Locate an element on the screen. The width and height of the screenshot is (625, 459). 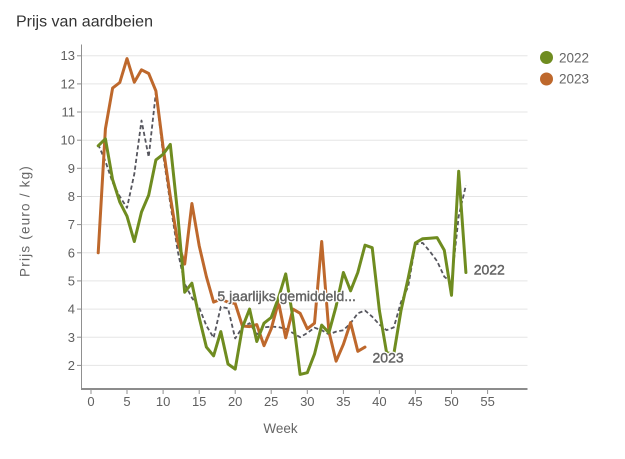
svg-text: 30 is located at coordinates (307, 401).